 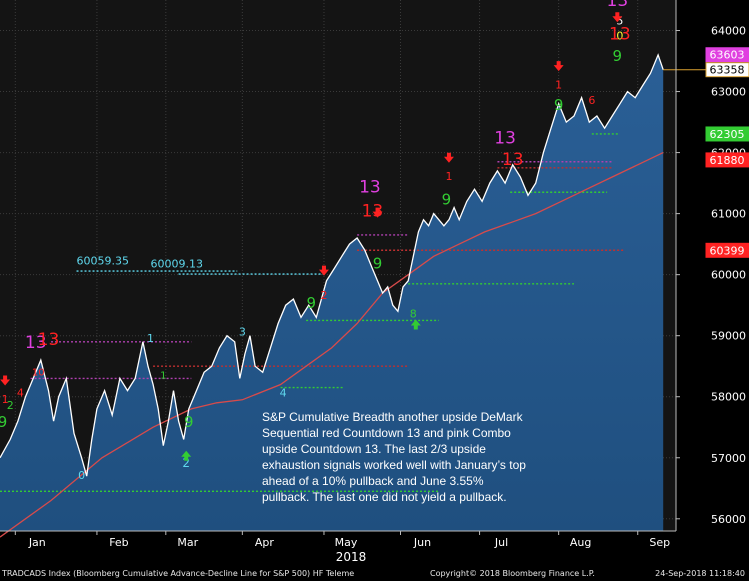 I want to click on value-label-text: 63603, so click(x=727, y=55).